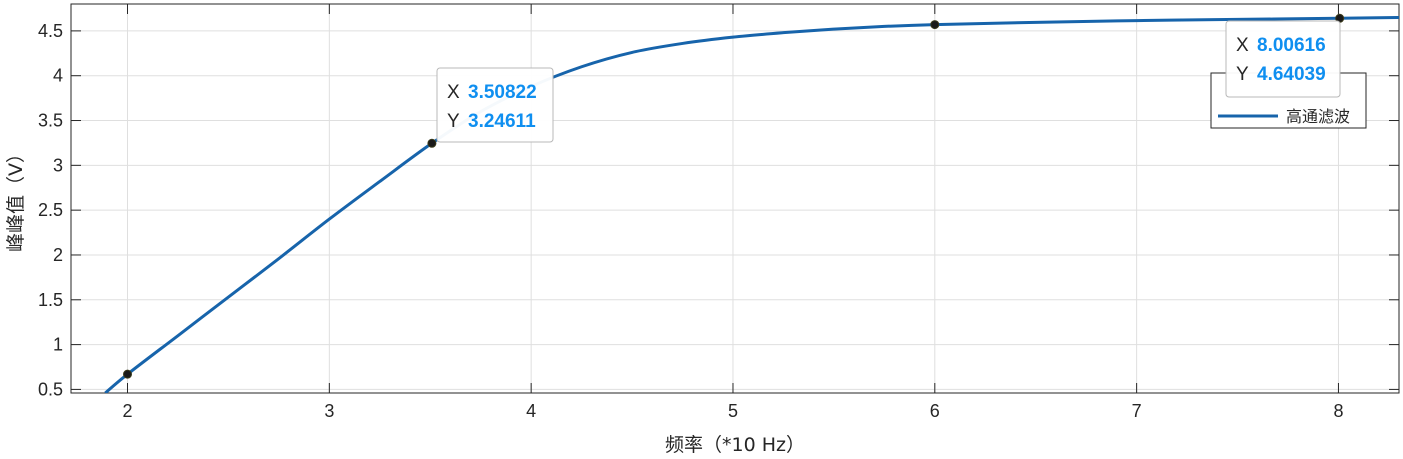  What do you see at coordinates (50, 389) in the screenshot?
I see `y-tick-label: 0.5` at bounding box center [50, 389].